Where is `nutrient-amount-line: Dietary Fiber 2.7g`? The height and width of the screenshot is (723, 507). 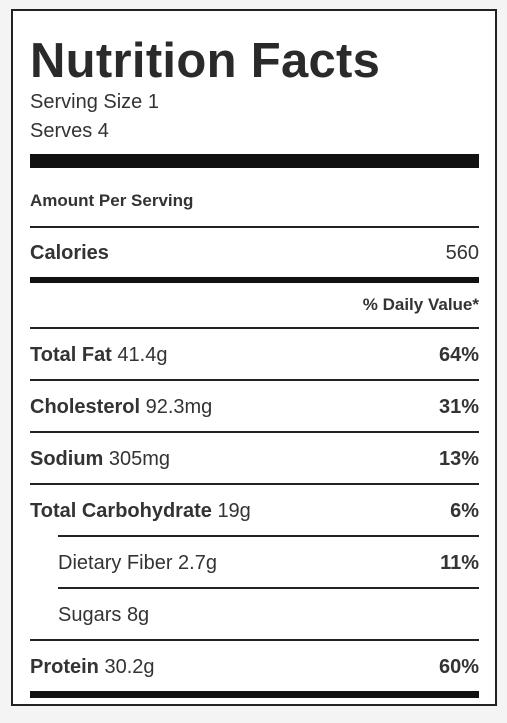 nutrient-amount-line: Dietary Fiber 2.7g is located at coordinates (137, 563).